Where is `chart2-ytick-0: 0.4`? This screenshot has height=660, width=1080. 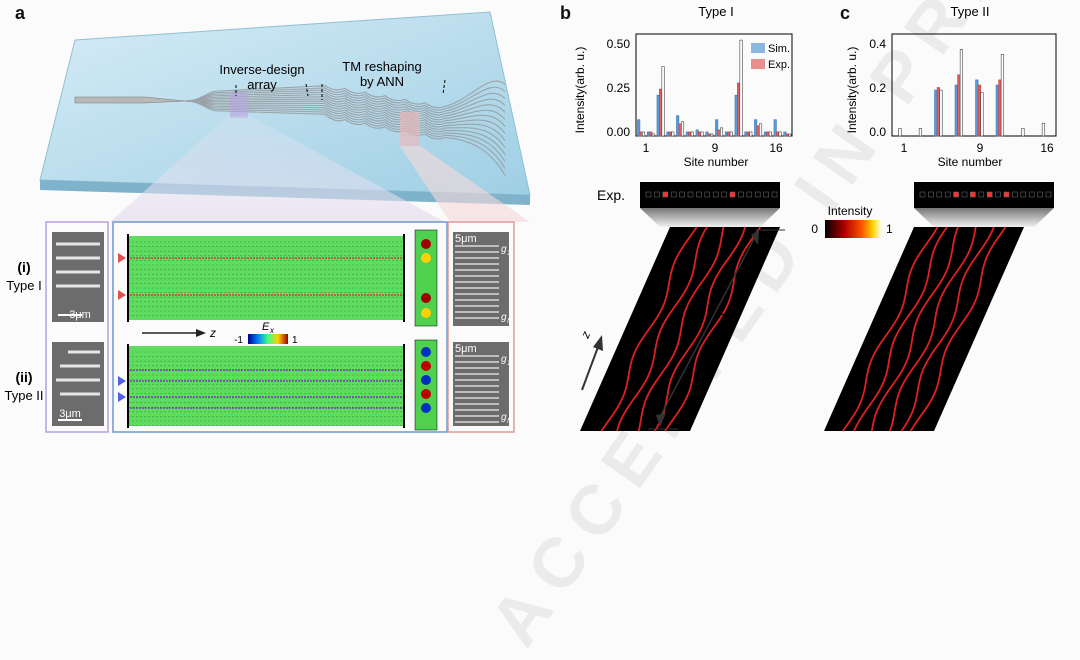
chart2-ytick-0: 0.4 is located at coordinates (877, 44).